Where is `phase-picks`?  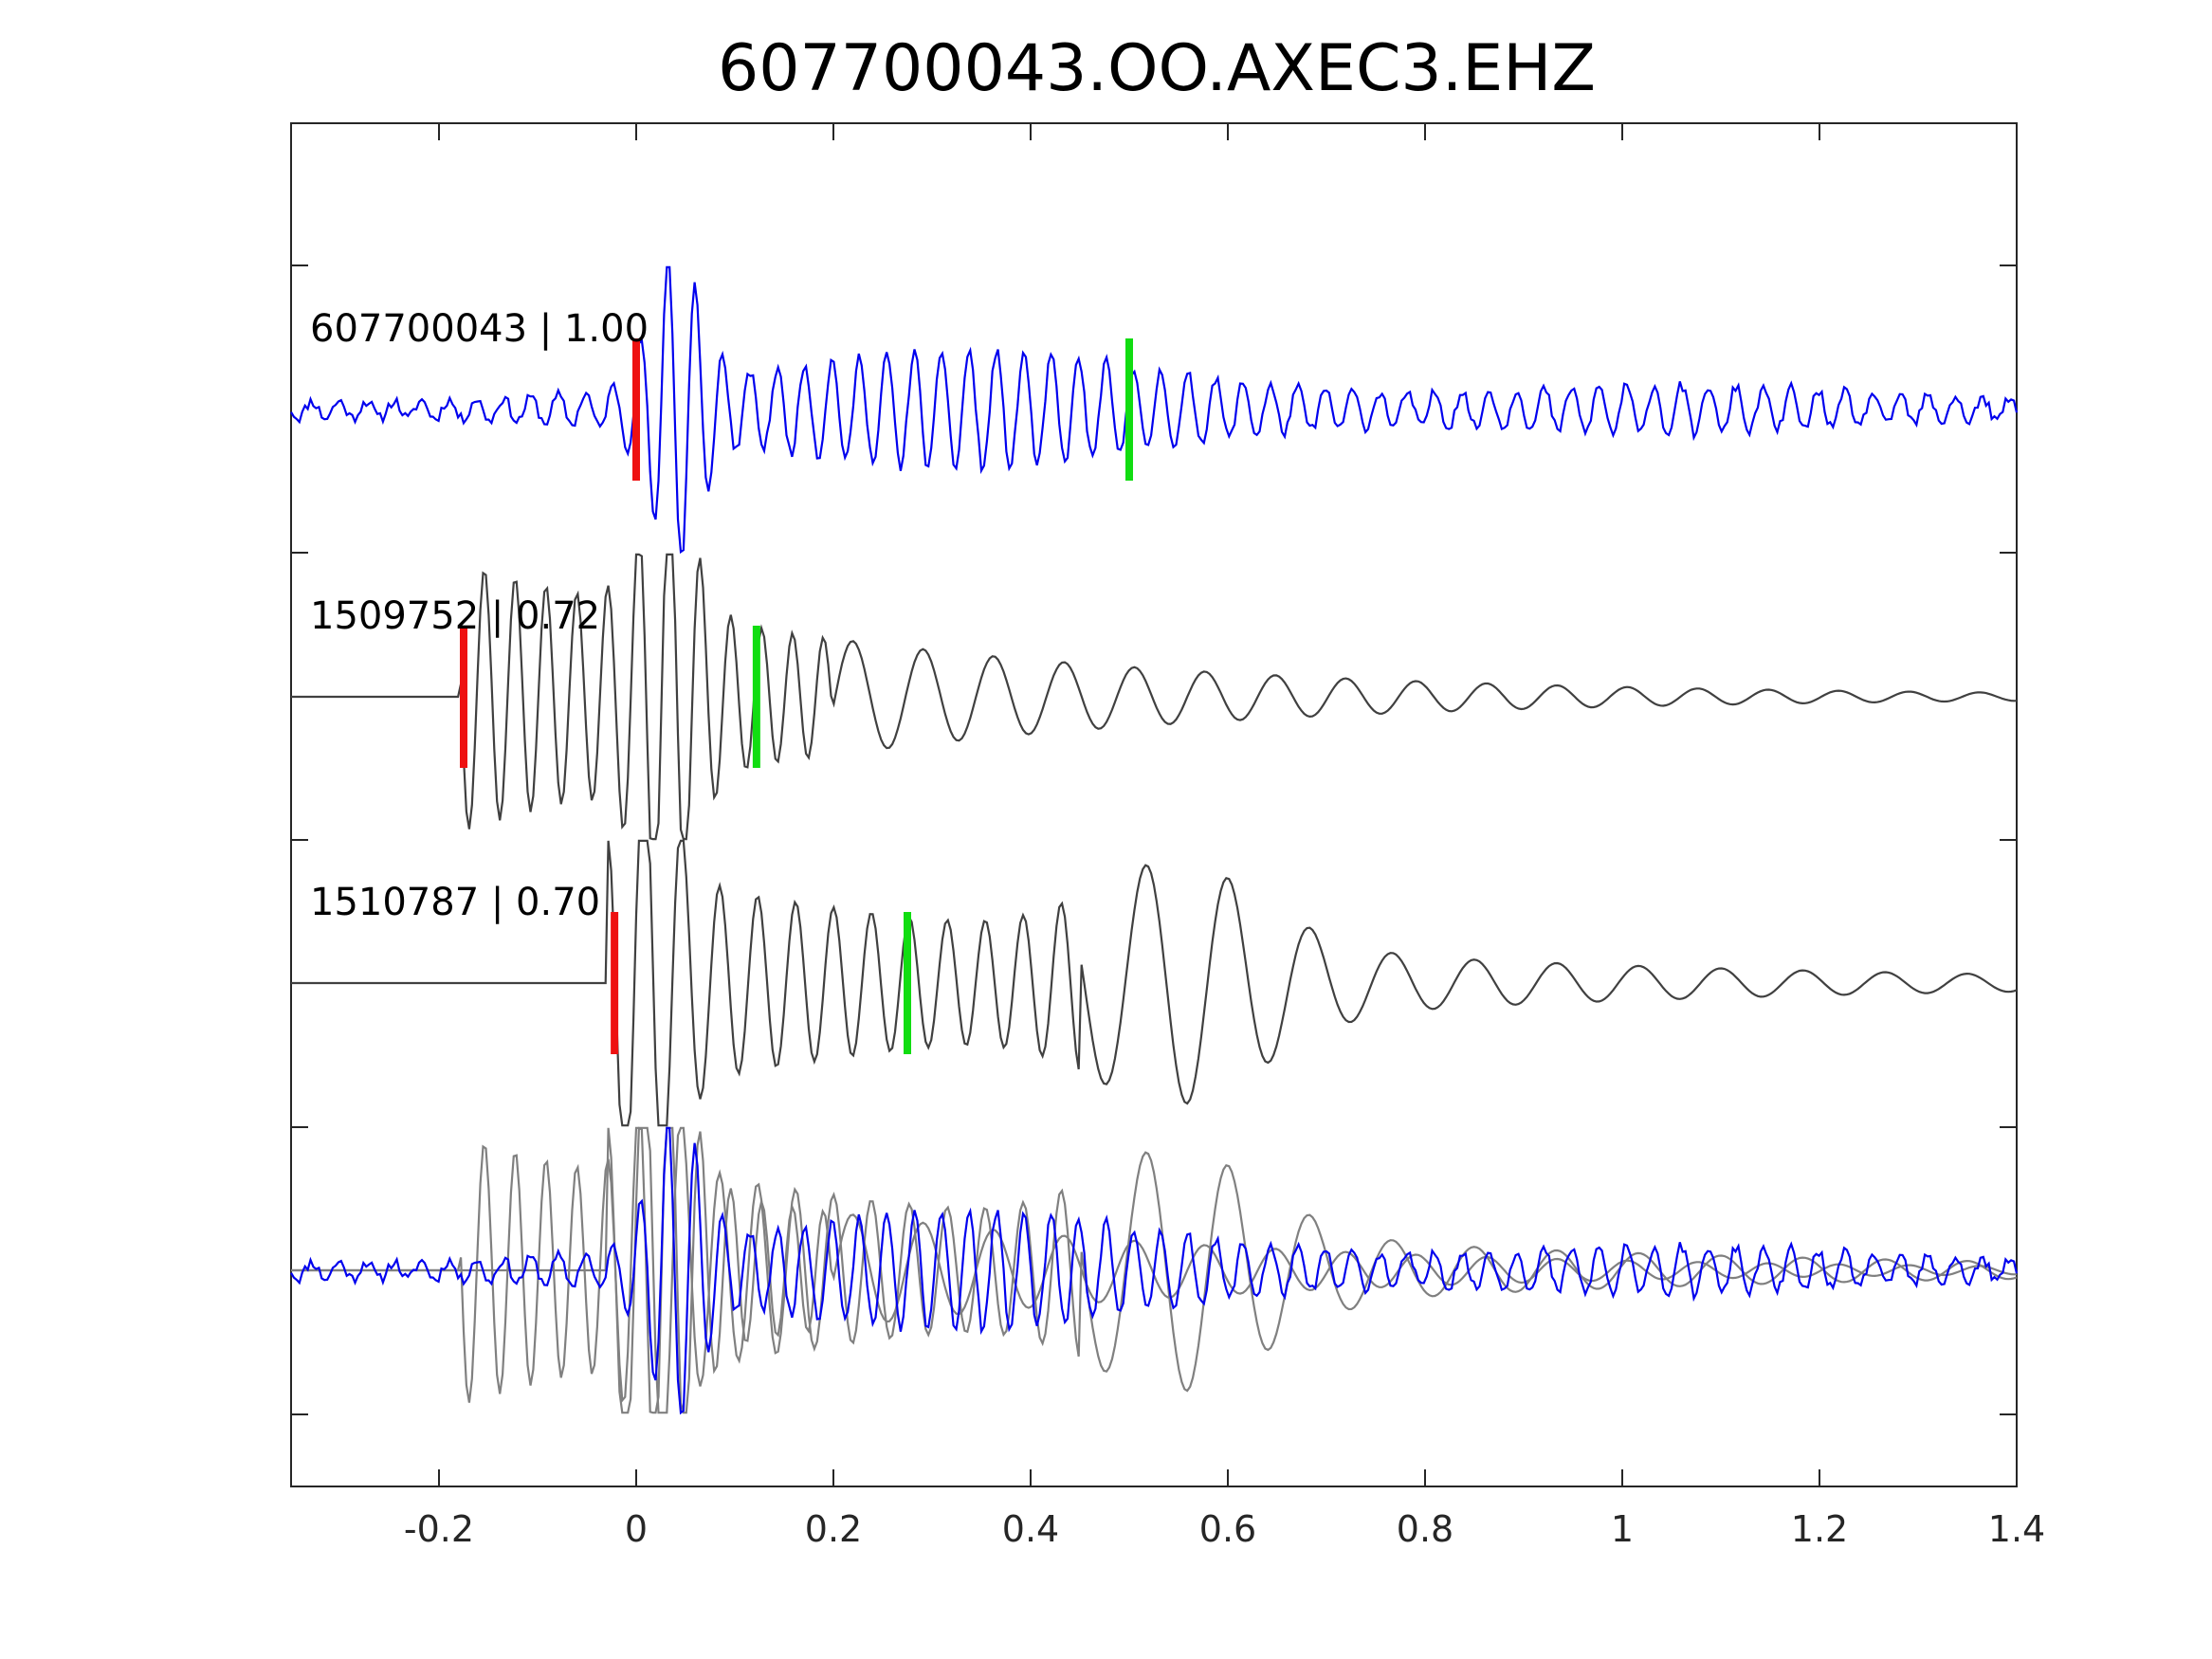
phase-picks is located at coordinates (796, 696).